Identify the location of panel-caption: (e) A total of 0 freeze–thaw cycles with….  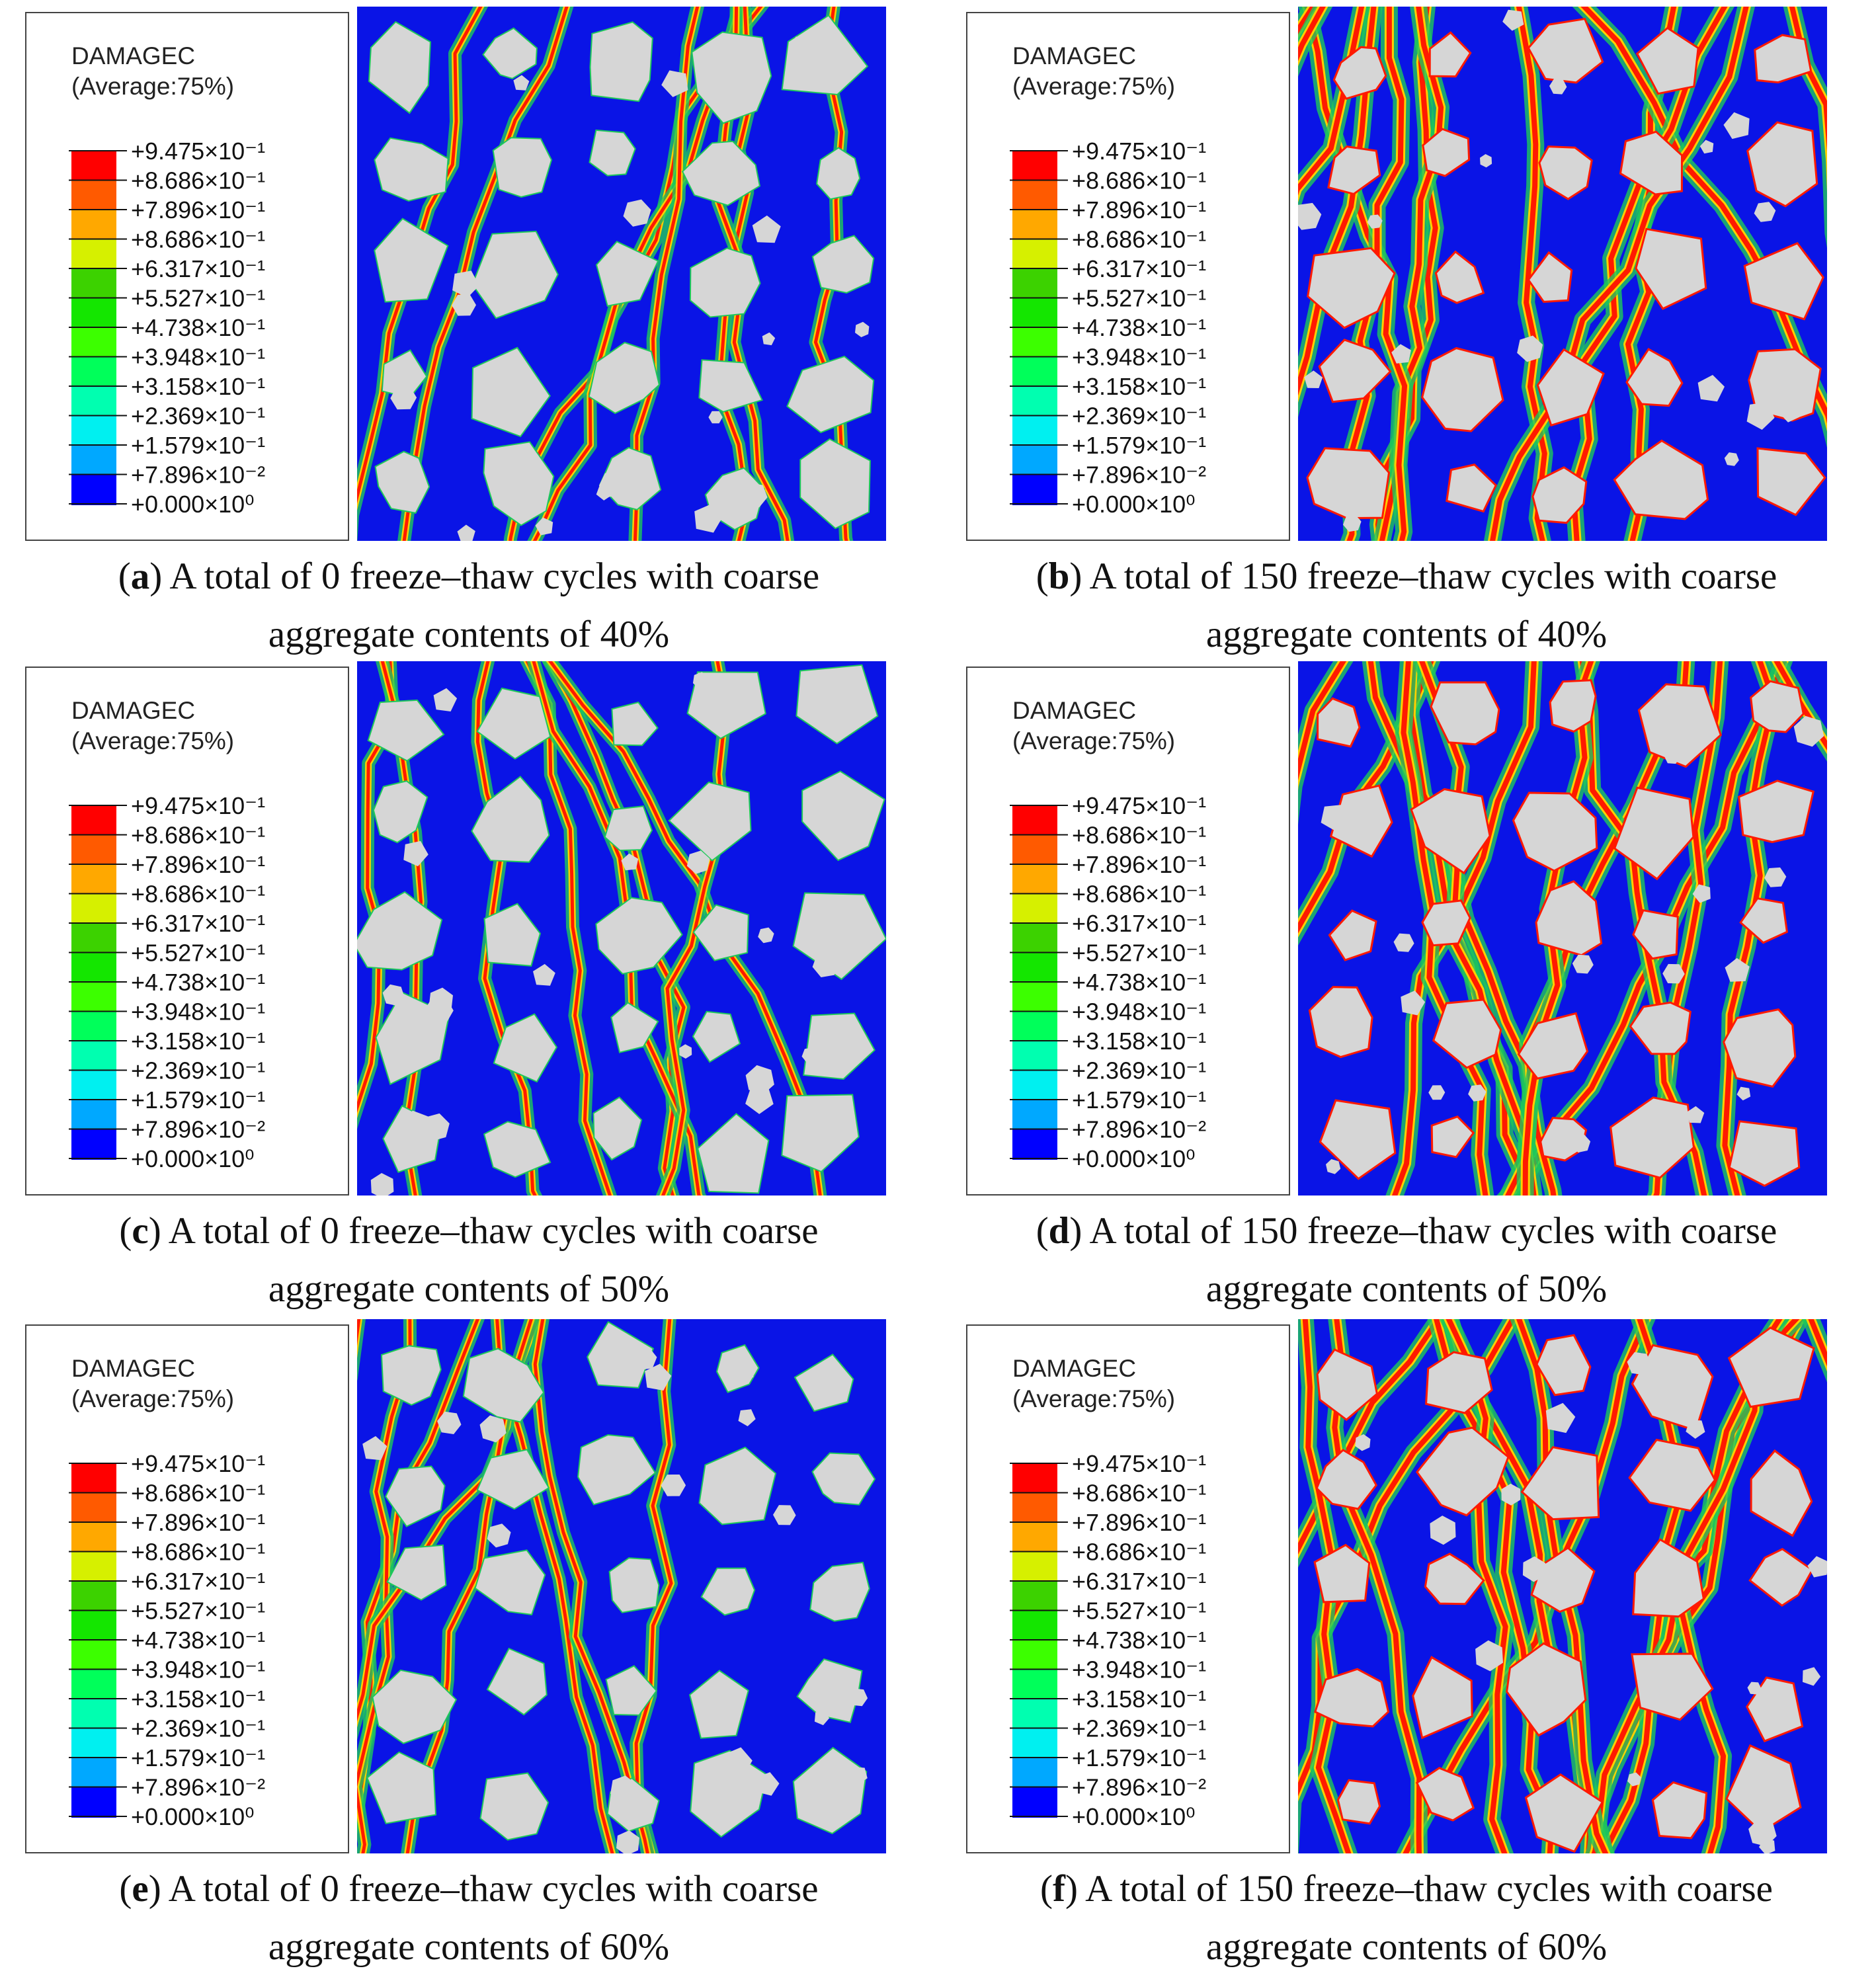
(469, 1918).